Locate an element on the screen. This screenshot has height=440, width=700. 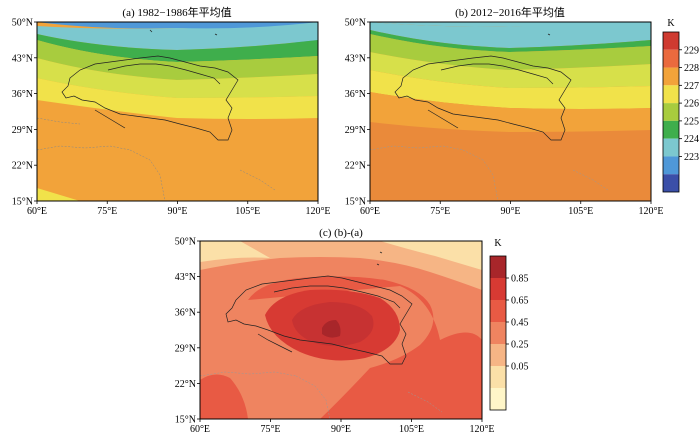
panel-c-coastlines is located at coordinates (319, 308).